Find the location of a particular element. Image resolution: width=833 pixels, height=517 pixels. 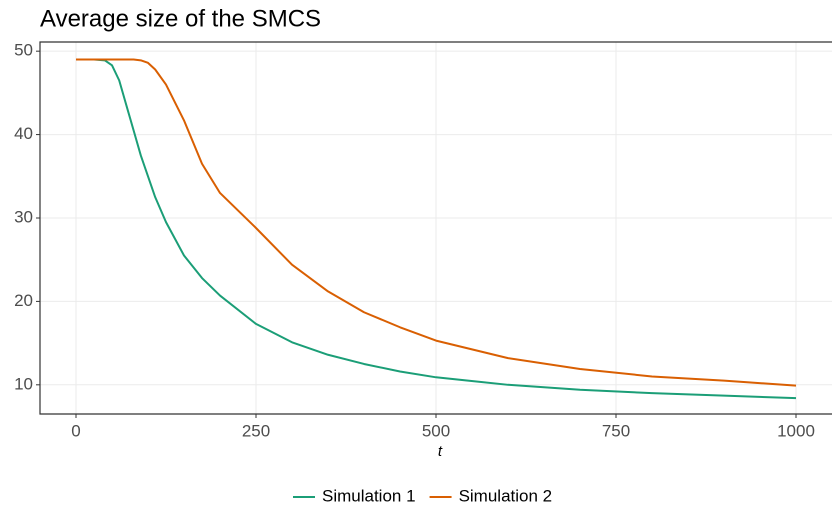

x-tick-label: 250 is located at coordinates (256, 430).